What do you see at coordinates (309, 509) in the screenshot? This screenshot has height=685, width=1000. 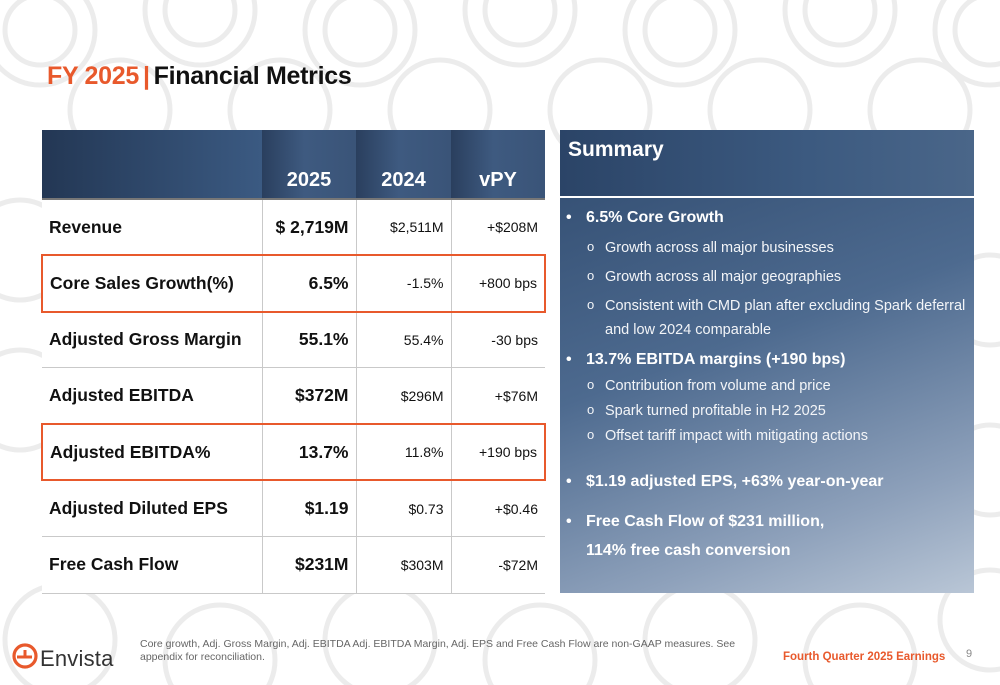 I see `value-2025: $1.19` at bounding box center [309, 509].